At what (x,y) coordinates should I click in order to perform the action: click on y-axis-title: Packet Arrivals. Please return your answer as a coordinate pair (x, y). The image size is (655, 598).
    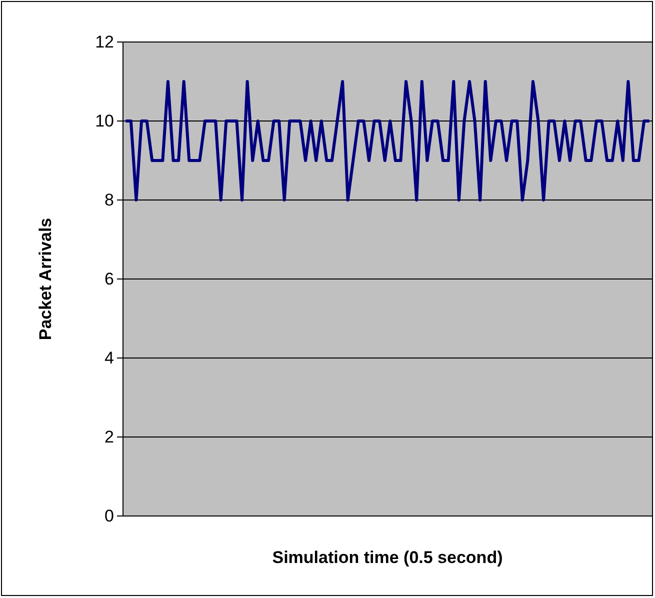
    Looking at the image, I should click on (45, 279).